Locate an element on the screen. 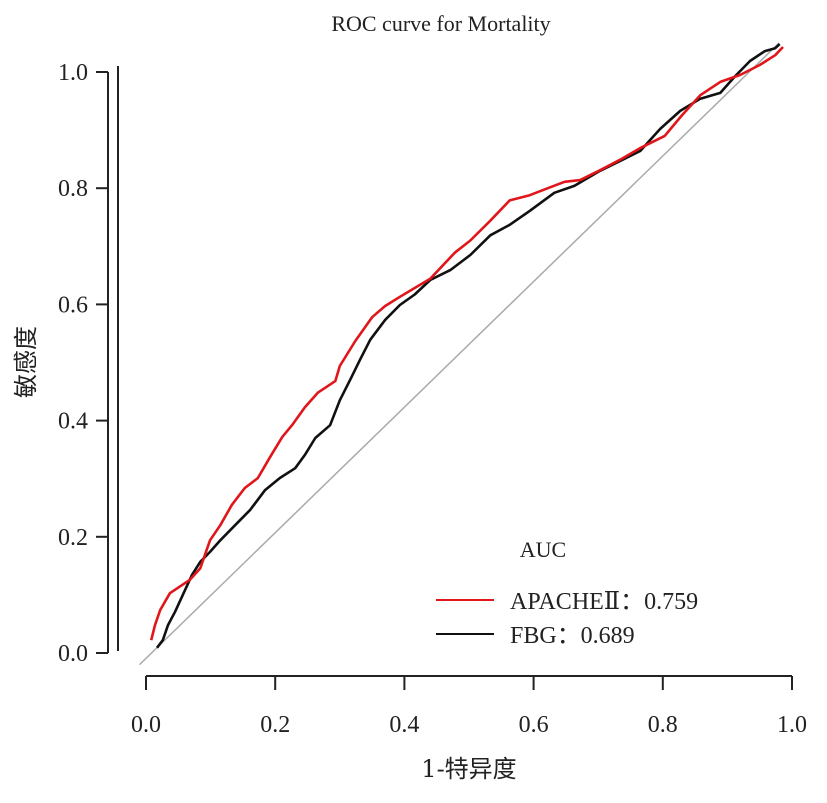 The height and width of the screenshot is (803, 827). legend-label-fbg: FBG：0.689 is located at coordinates (572, 636).